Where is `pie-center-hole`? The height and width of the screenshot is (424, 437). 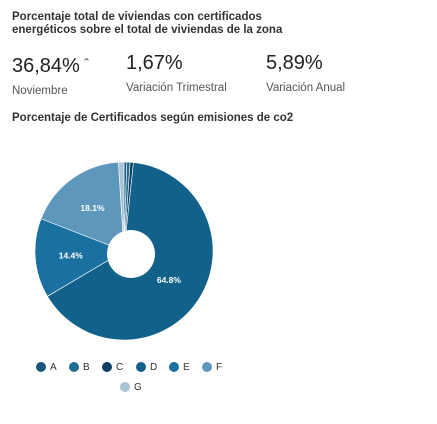 pie-center-hole is located at coordinates (131, 254).